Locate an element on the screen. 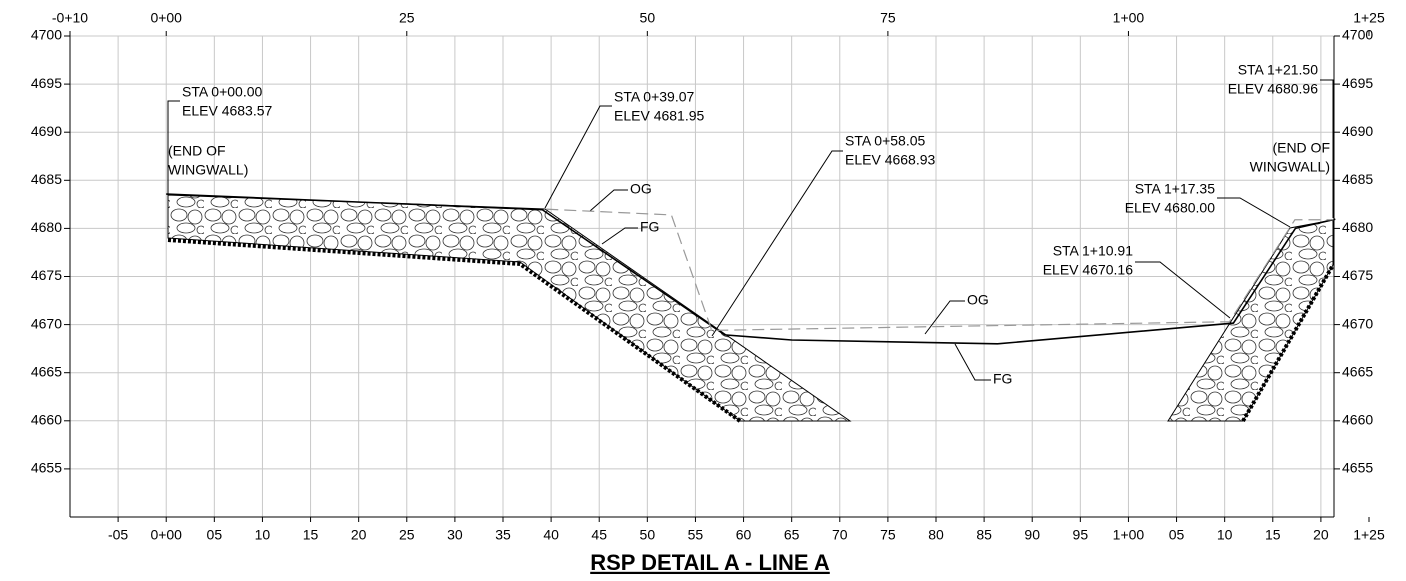 The image size is (1406, 581). x-tick-label: -05 is located at coordinates (118, 535).